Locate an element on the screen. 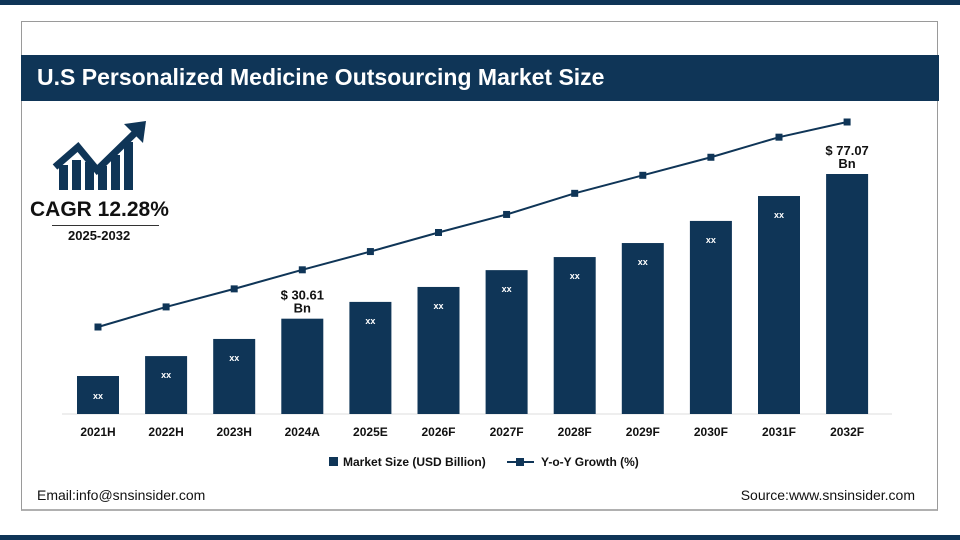 The width and height of the screenshot is (960, 540). source-link: Source:www.snsinsider.com is located at coordinates (827, 495).